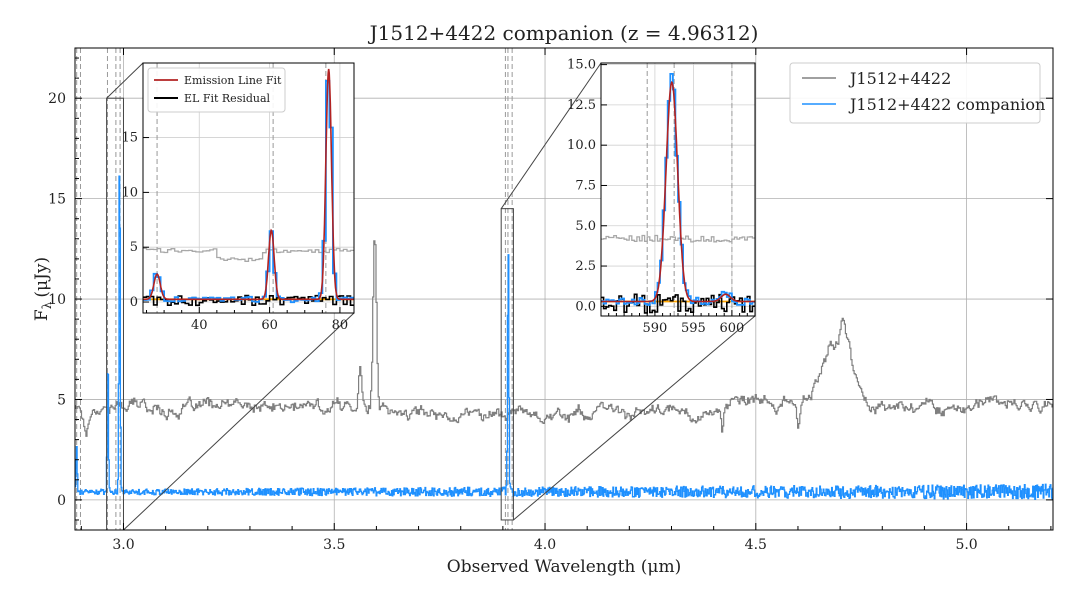  Describe the element at coordinates (946, 104) in the screenshot. I see `legend-label-companion: J1512+4422 companion` at that location.